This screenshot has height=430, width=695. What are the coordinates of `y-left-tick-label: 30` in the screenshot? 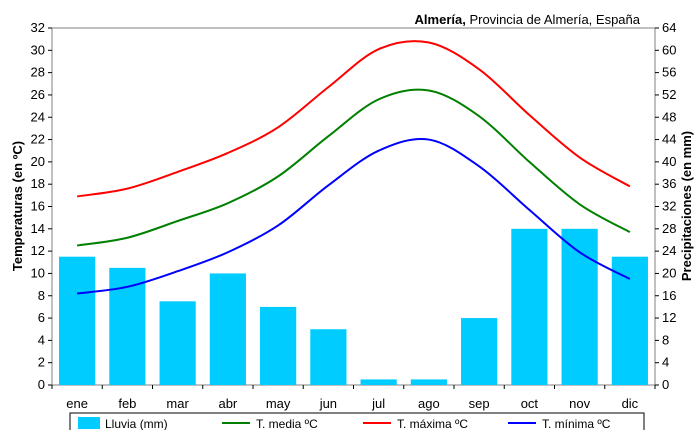 It's located at (38, 49).